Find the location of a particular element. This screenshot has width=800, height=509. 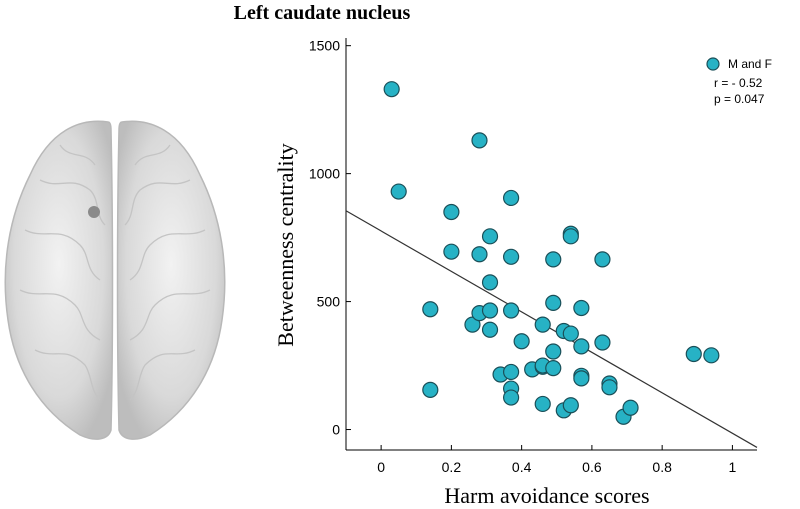

chart-title: Left caudate nucleus is located at coordinates (322, 13).